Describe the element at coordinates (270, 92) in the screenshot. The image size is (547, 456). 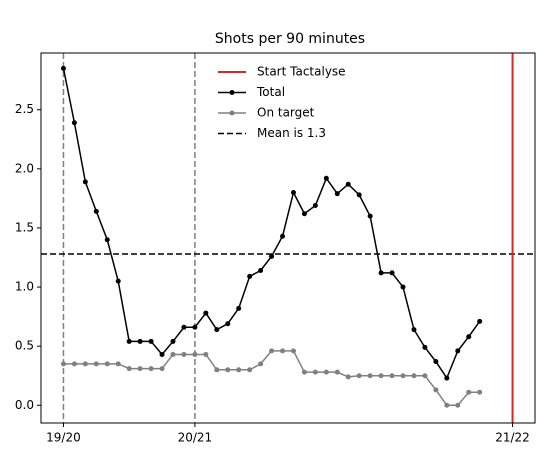
I see `legend-label: Total` at that location.